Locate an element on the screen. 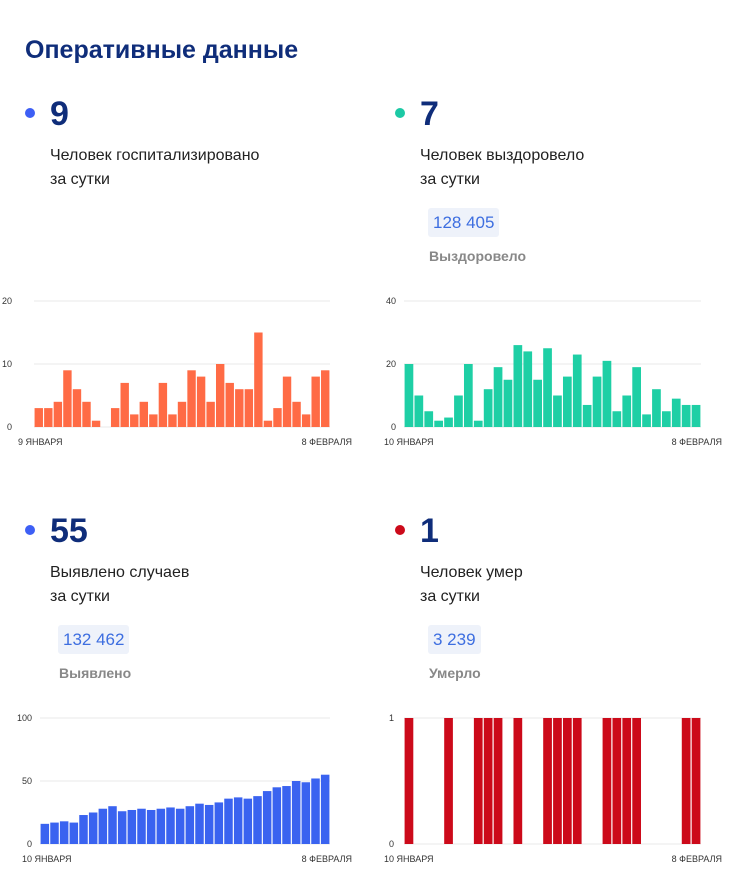 The width and height of the screenshot is (748, 894). cases-total-badge: 132 462 is located at coordinates (94, 639).